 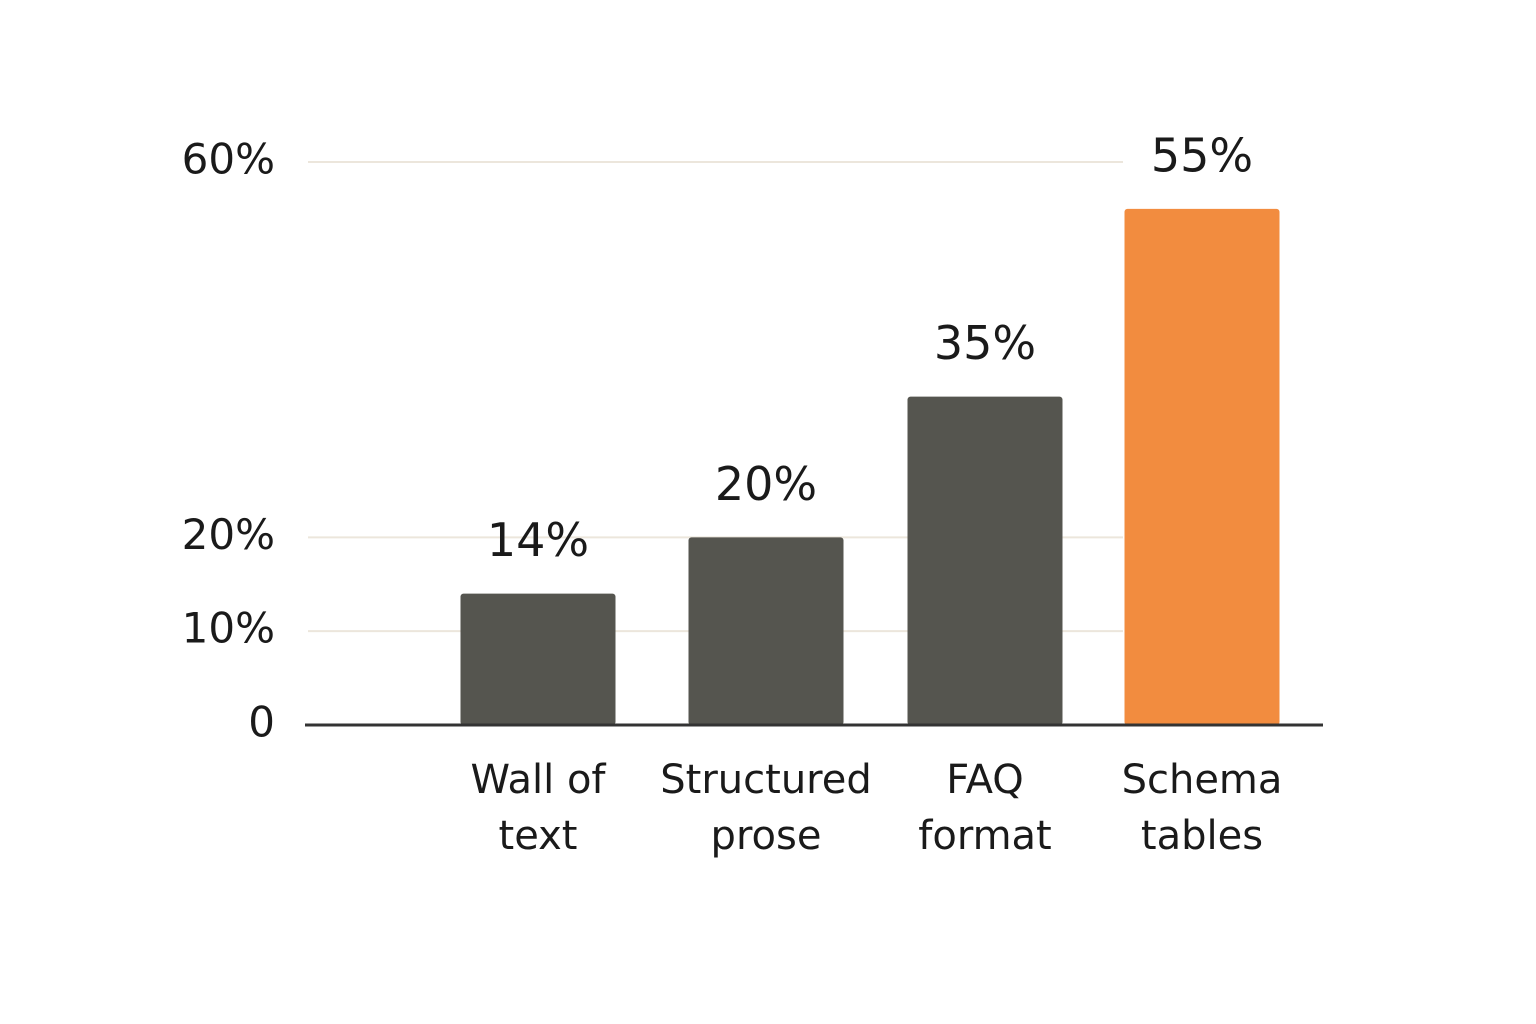 I want to click on value-label: 35%, so click(x=985, y=343).